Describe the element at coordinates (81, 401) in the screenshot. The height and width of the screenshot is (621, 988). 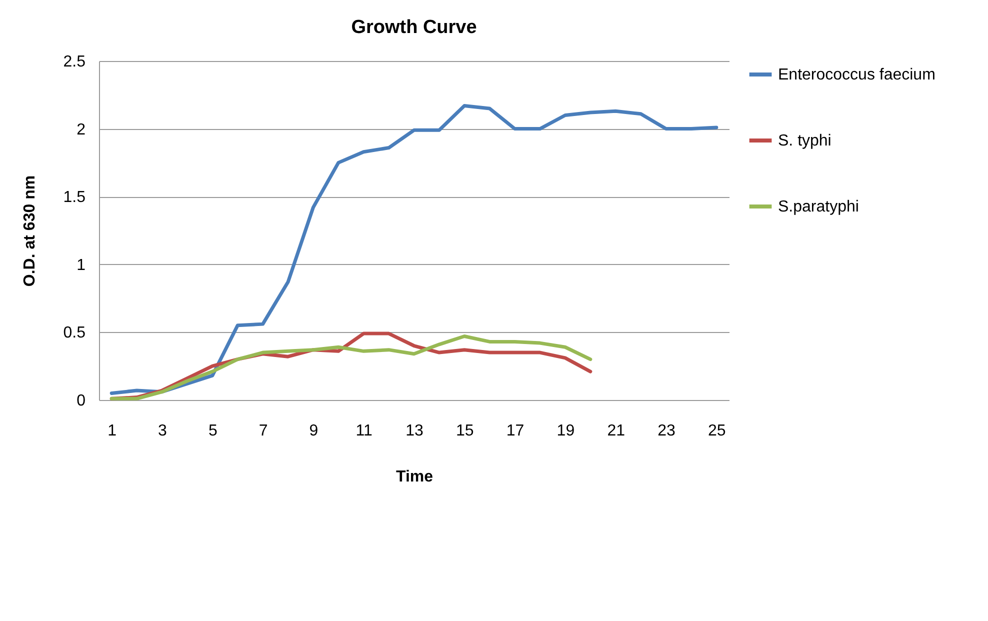
I see `y-tick-label: 0` at that location.